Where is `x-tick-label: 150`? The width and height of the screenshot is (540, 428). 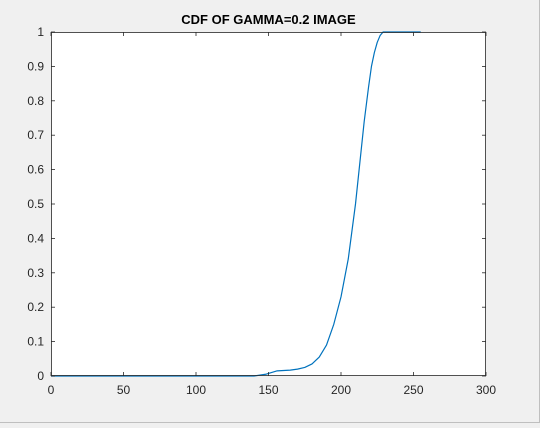 x-tick-label: 150 is located at coordinates (268, 390).